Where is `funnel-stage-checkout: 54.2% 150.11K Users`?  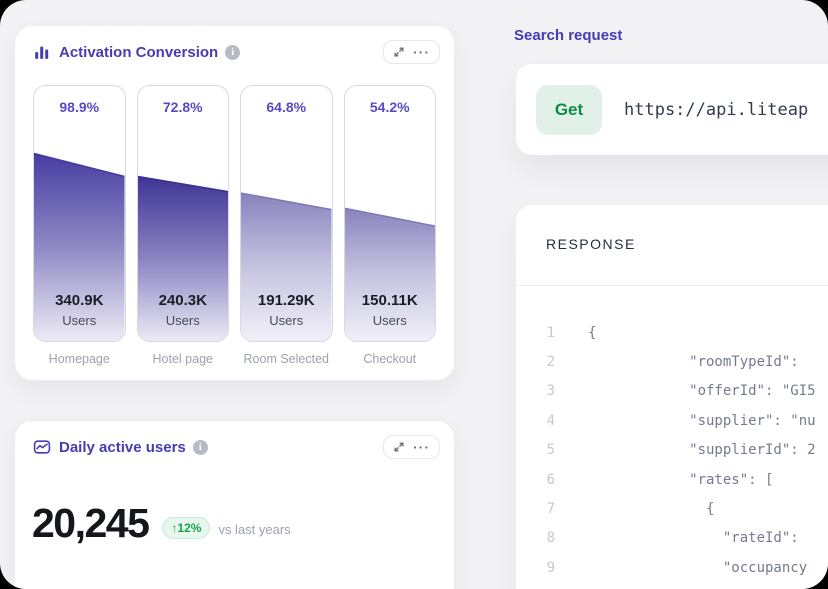
funnel-stage-checkout: 54.2% 150.11K Users is located at coordinates (389, 213).